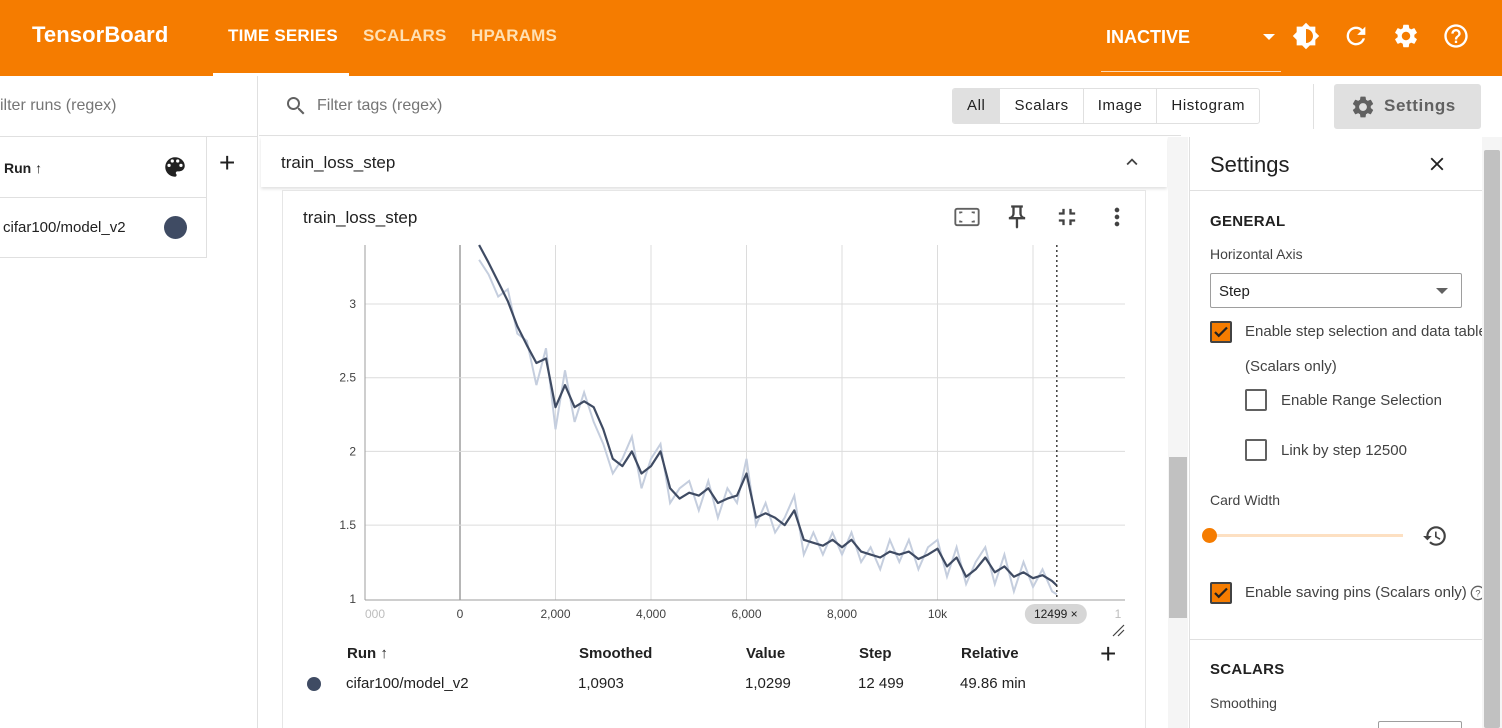 The image size is (1502, 728). Describe the element at coordinates (616, 653) in the screenshot. I see `dt-header-smoothed: Smoothed` at that location.